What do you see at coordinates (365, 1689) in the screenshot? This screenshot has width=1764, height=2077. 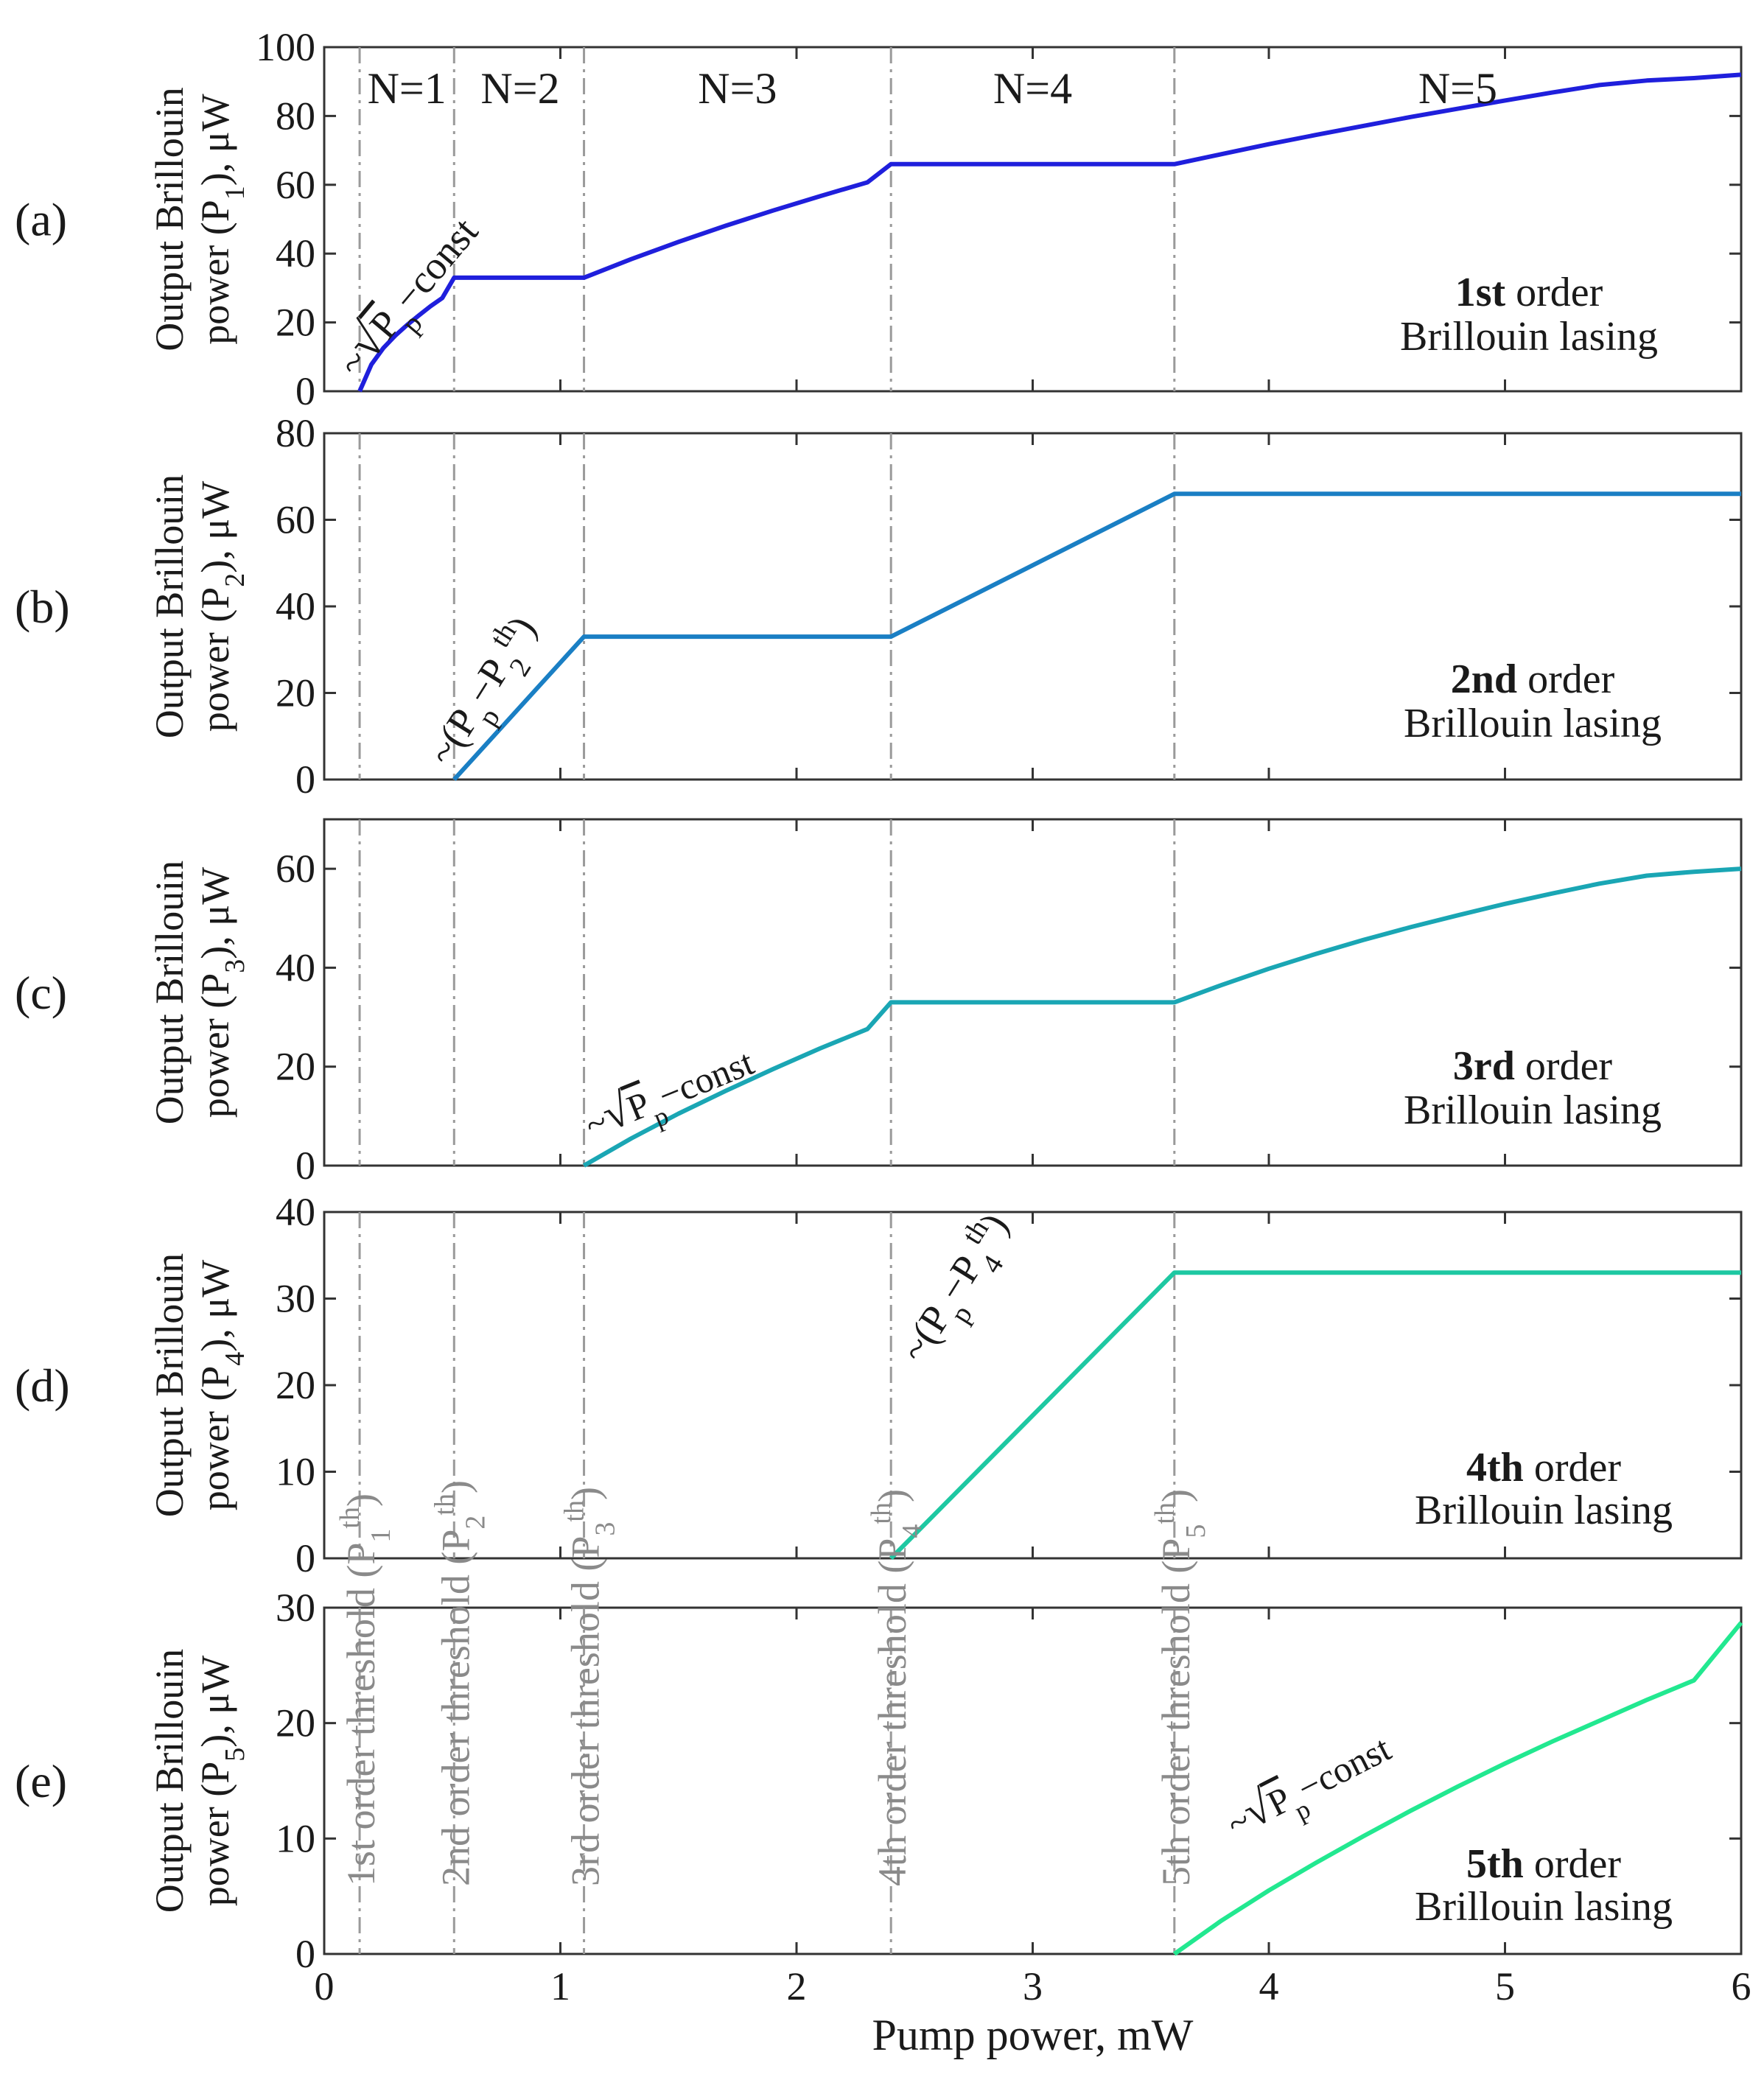 I see `threshold-label-1: 1st order threshold (P1th)` at bounding box center [365, 1689].